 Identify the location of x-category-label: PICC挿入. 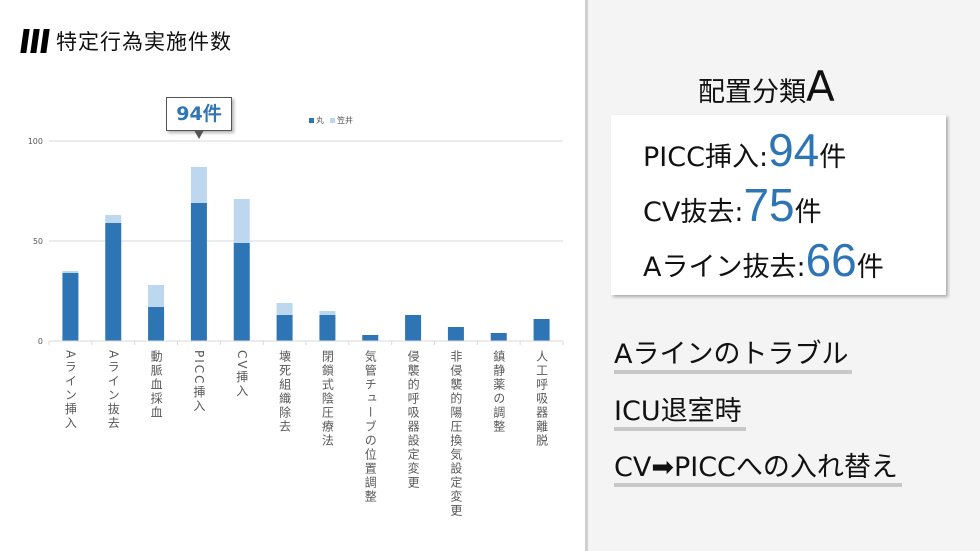
(198, 382).